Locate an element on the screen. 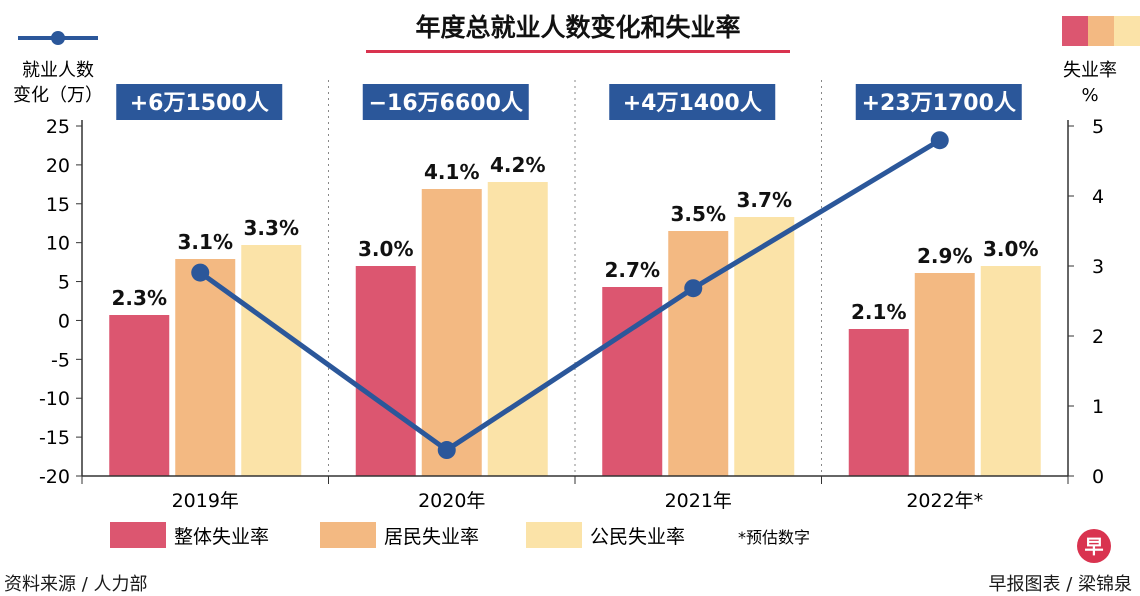 This screenshot has width=1140, height=596. right-tick-label: 1 is located at coordinates (1098, 407).